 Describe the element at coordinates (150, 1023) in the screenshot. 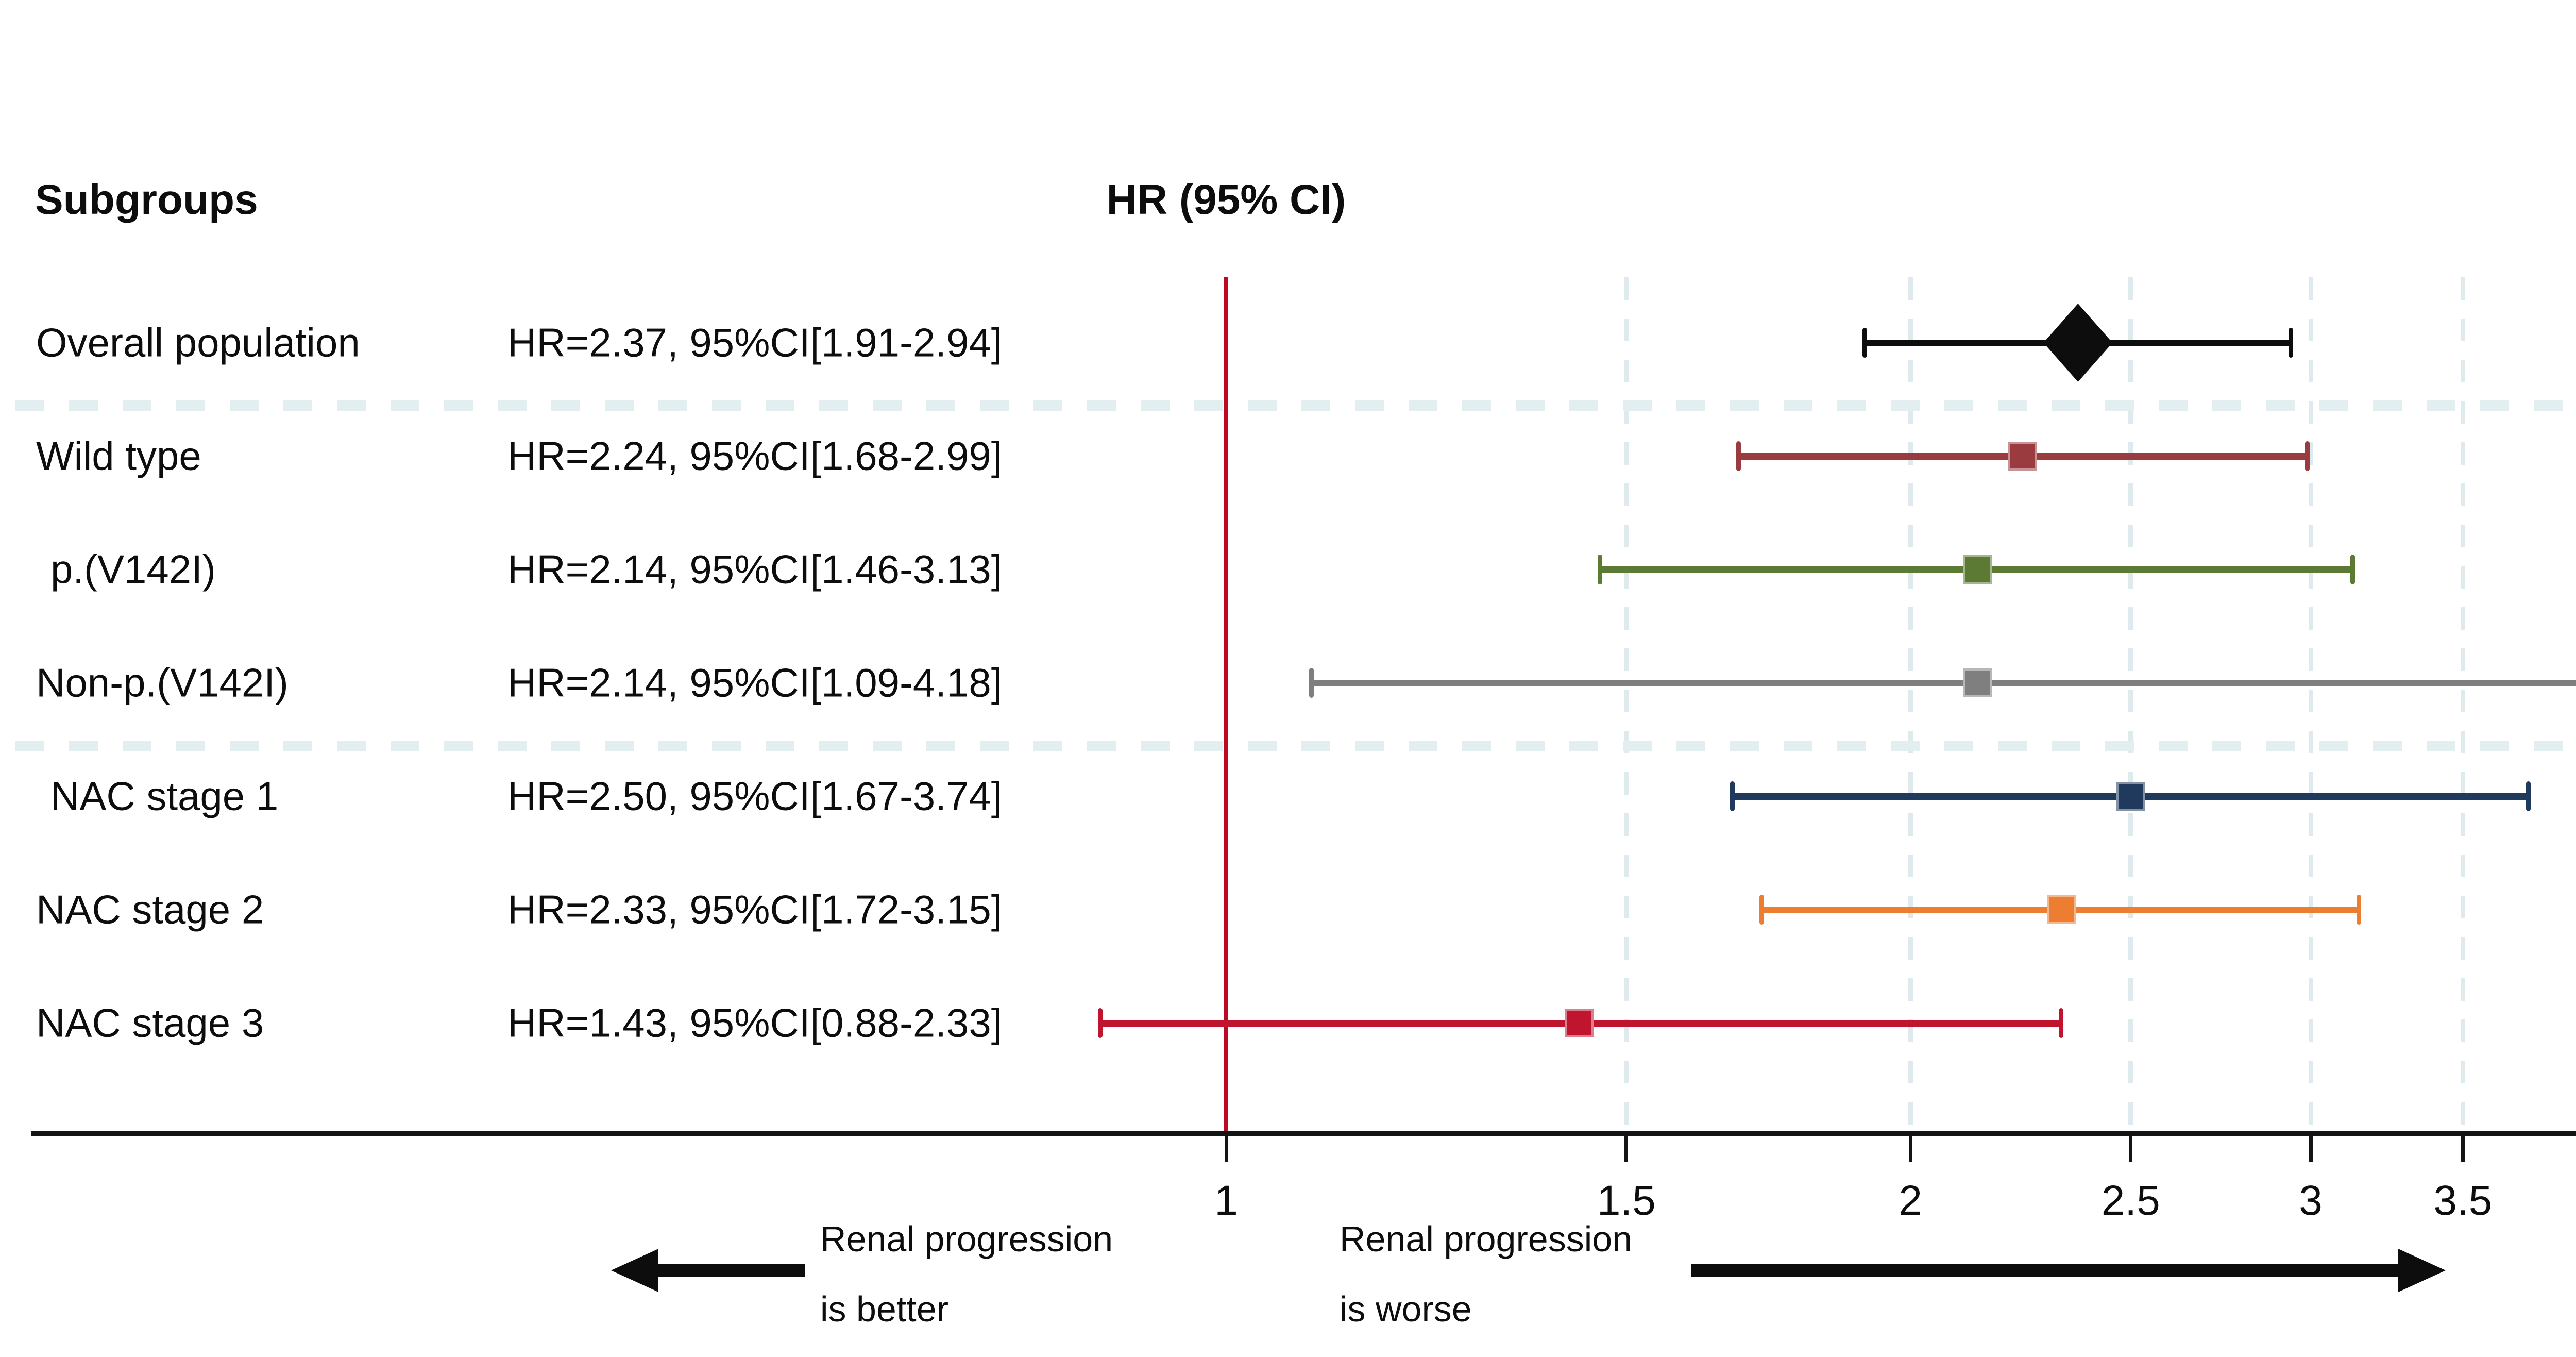

I see `subgroup-label: NAC stage 3` at that location.